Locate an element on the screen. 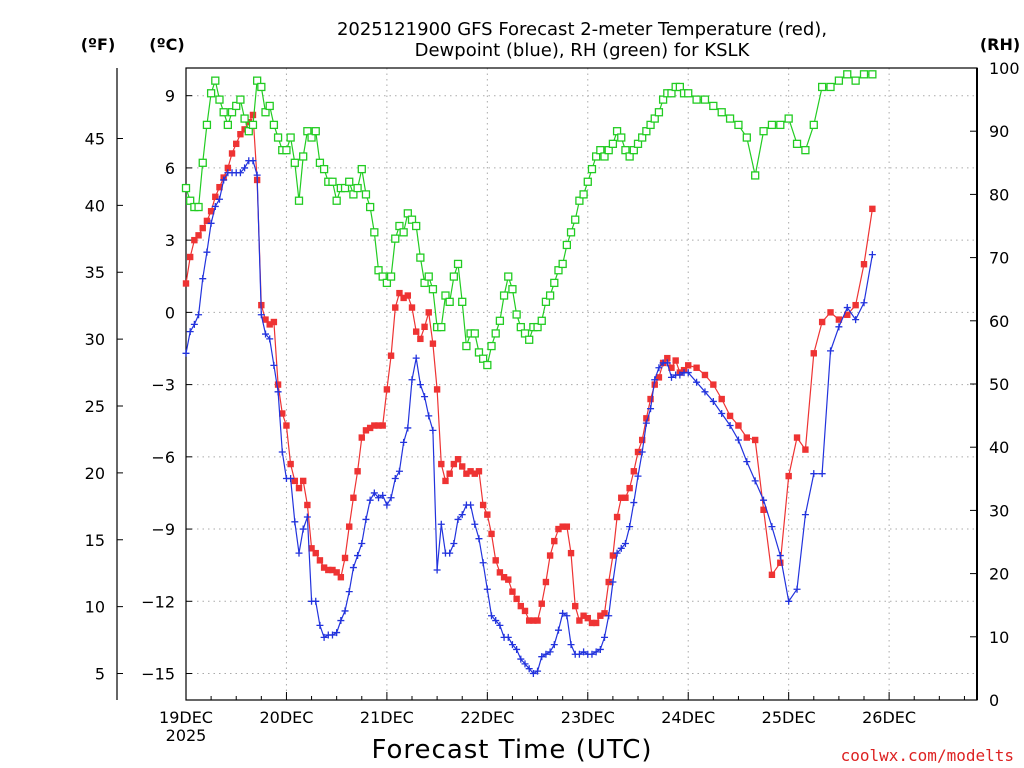 This screenshot has height=768, width=1024. credit-link: coolwx.com/modelts is located at coordinates (927, 755).